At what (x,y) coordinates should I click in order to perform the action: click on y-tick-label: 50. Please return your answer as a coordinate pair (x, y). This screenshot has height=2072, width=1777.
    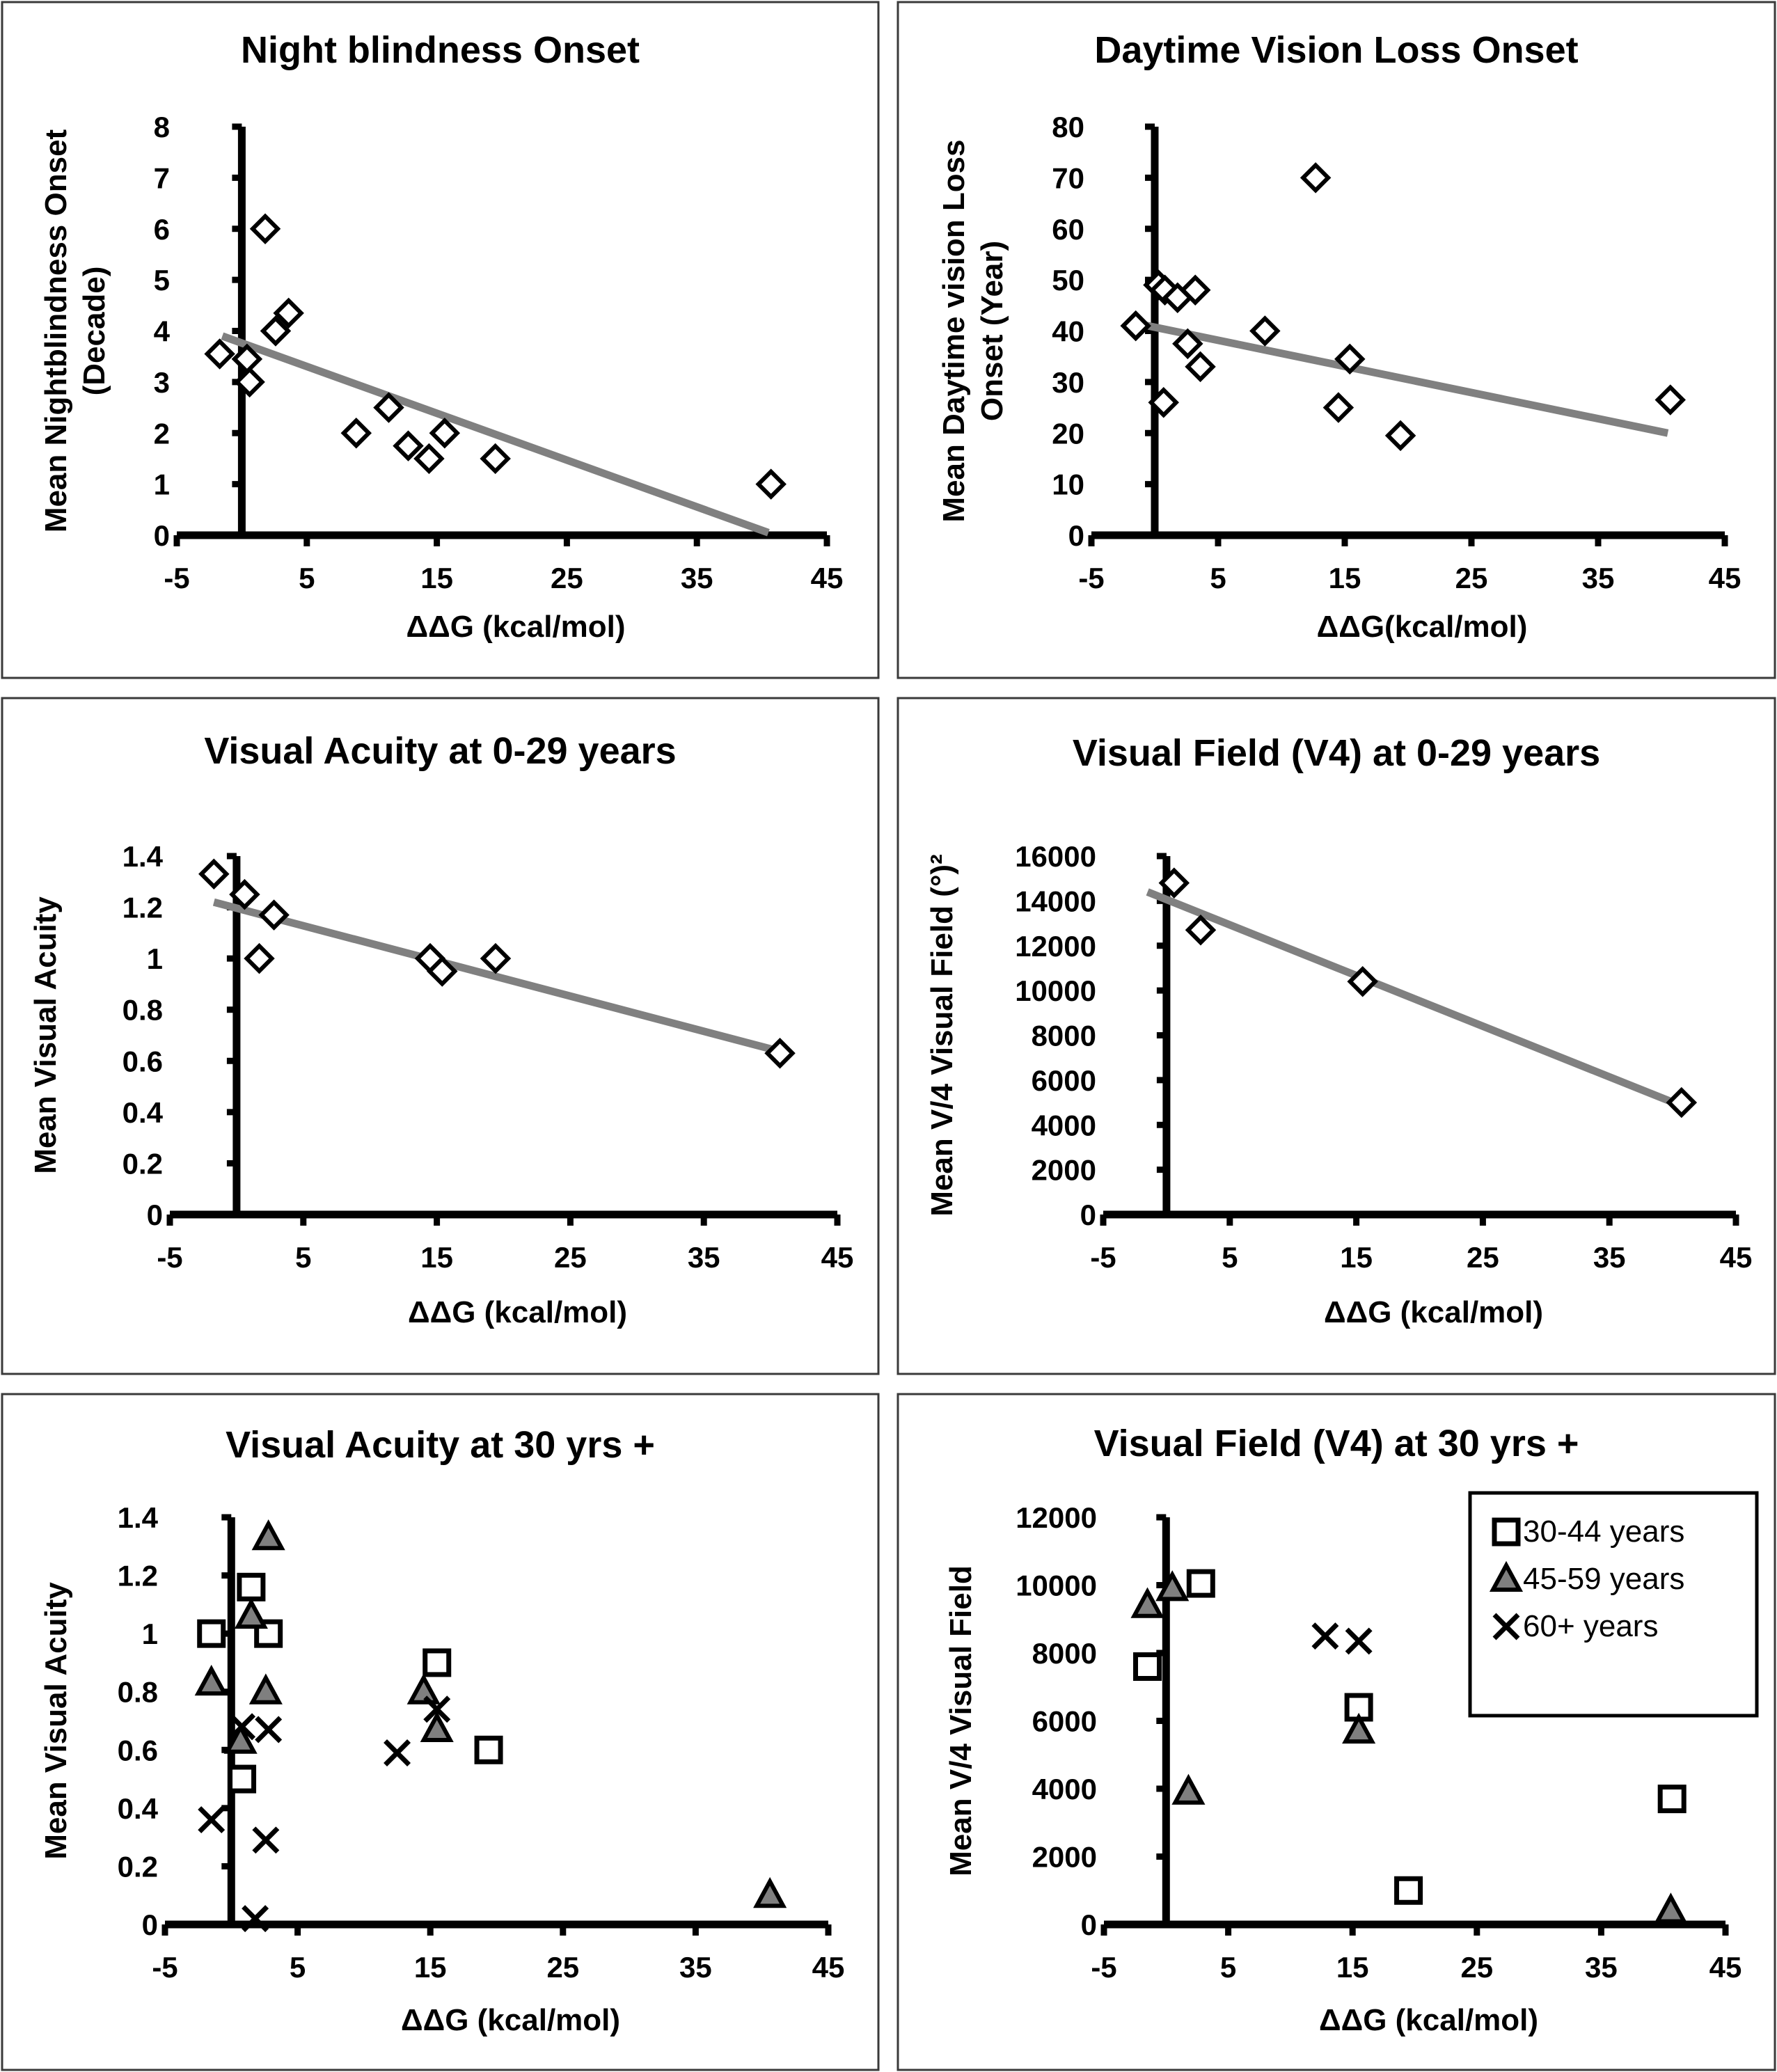
    Looking at the image, I should click on (1068, 280).